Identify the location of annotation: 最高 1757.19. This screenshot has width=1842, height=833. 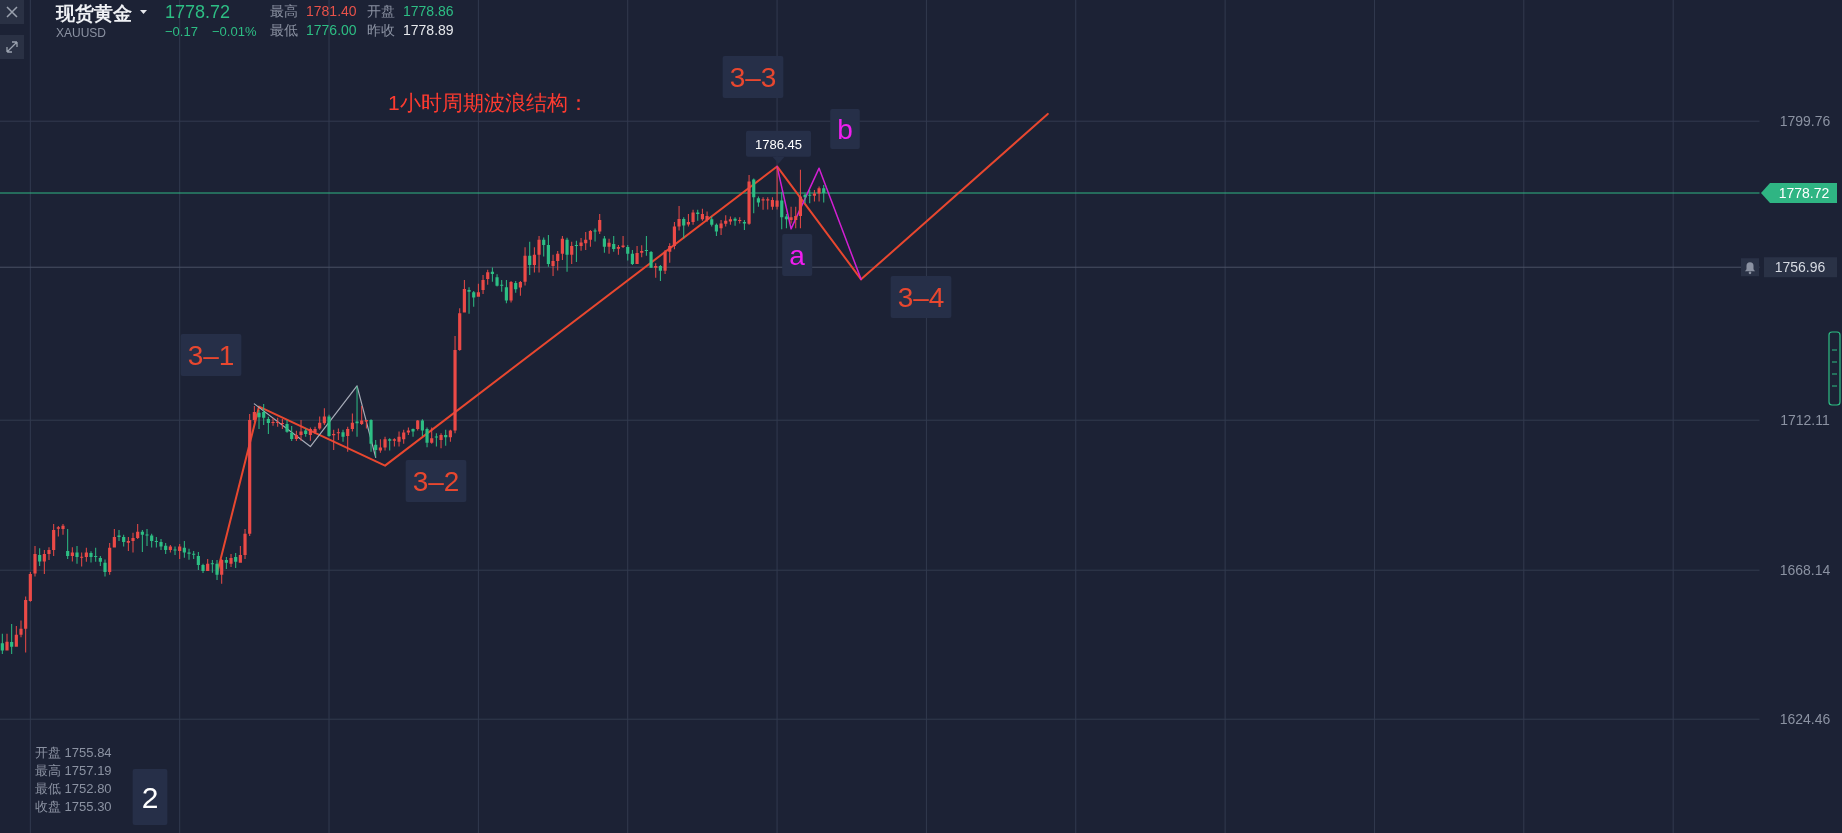
(73, 770).